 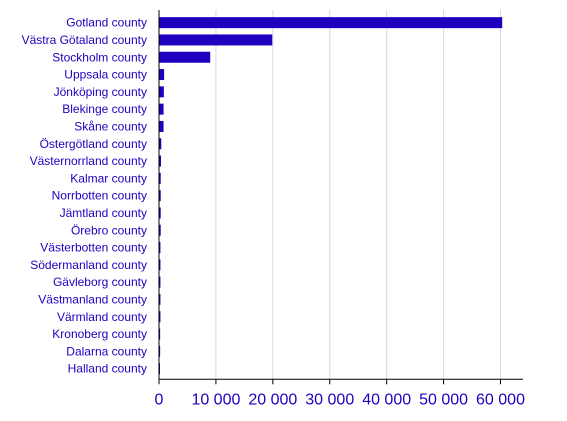 I want to click on category-label-4: Jönköping county, so click(x=100, y=92).